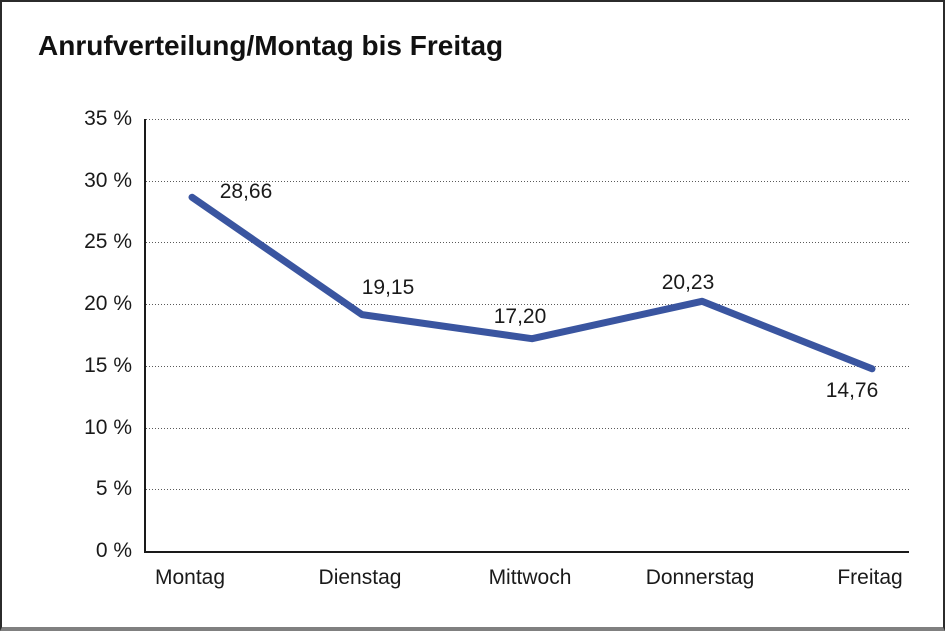 The height and width of the screenshot is (631, 945). What do you see at coordinates (108, 180) in the screenshot?
I see `y-tick-label: 30 %` at bounding box center [108, 180].